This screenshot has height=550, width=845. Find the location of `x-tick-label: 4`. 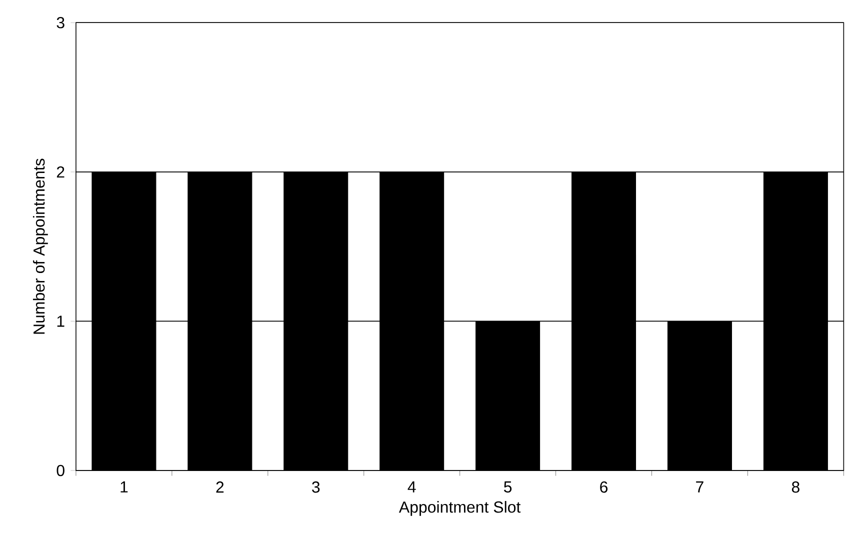

x-tick-label: 4 is located at coordinates (412, 486).